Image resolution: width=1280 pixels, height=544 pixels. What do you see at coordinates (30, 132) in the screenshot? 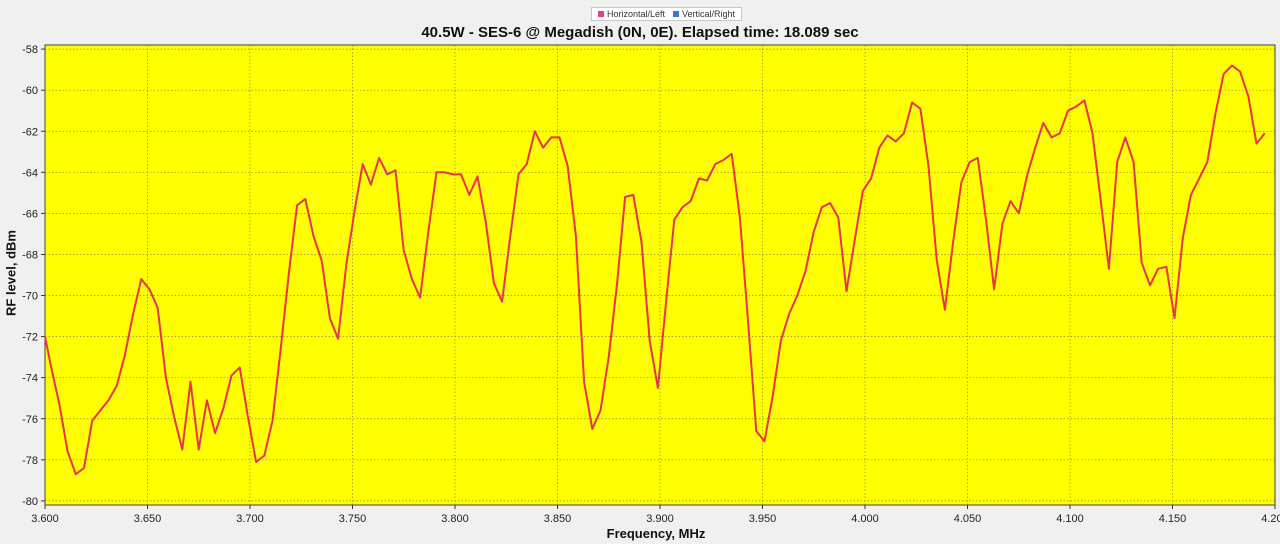
I see `y-tick-label: -62` at bounding box center [30, 132].